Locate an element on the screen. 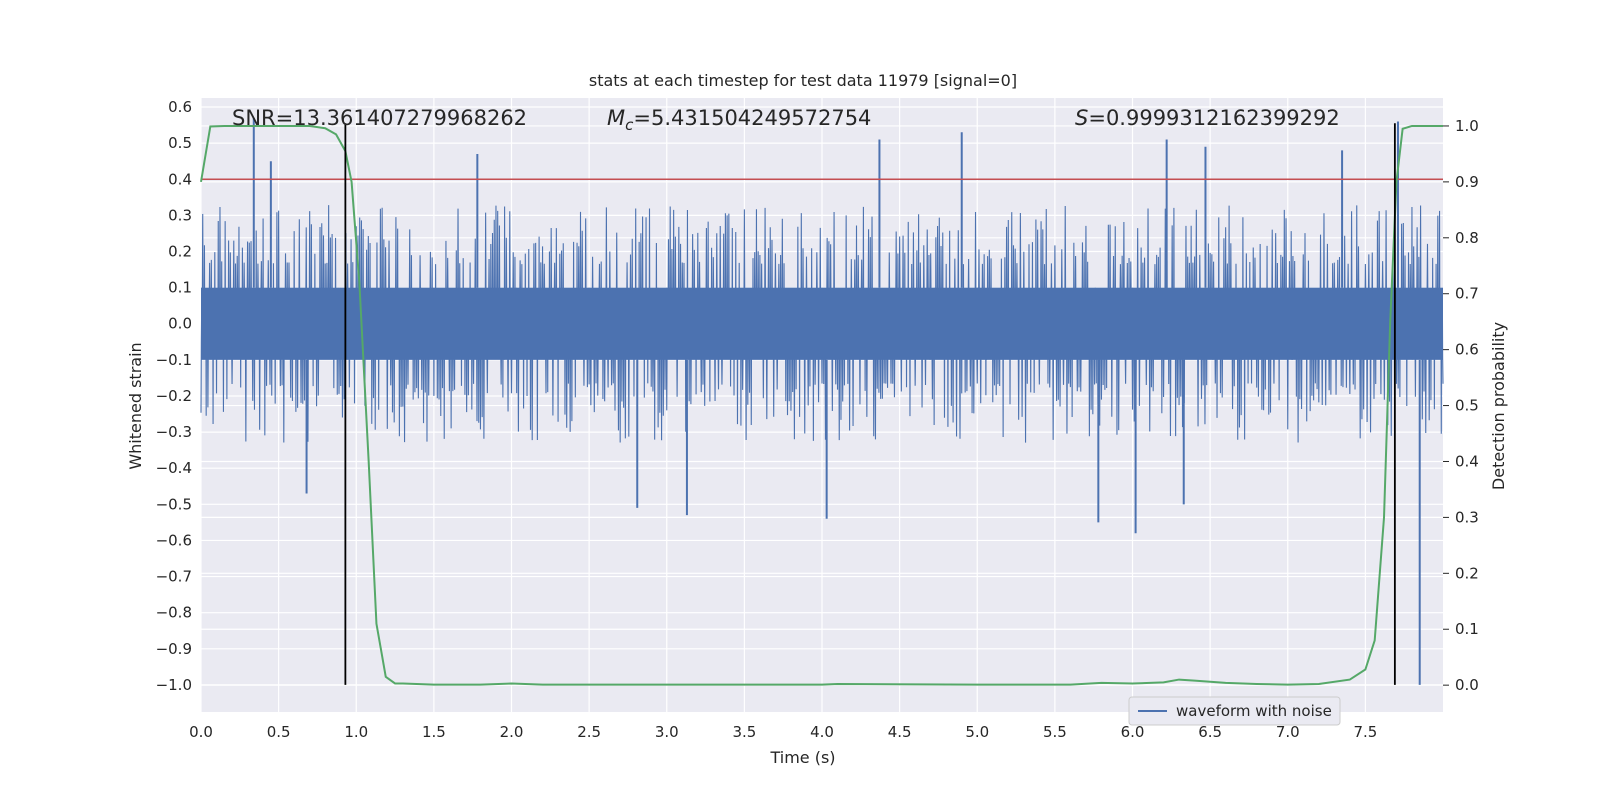  chirp-mass-subscript: c is located at coordinates (629, 125).